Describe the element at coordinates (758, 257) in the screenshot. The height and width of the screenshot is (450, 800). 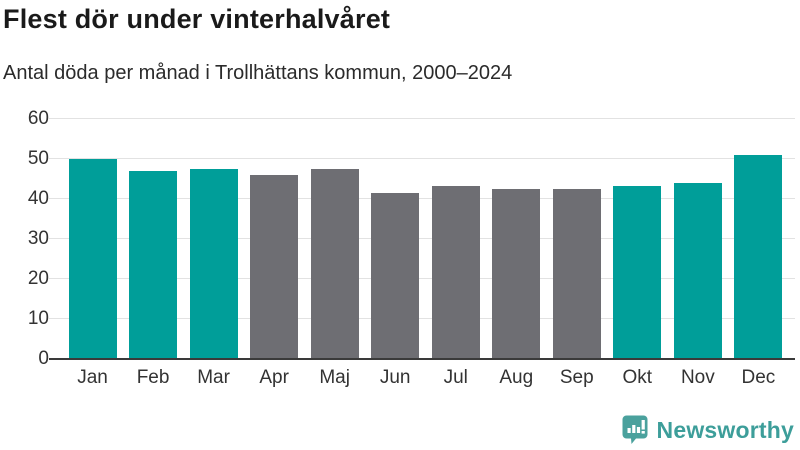
I see `bar-dec` at that location.